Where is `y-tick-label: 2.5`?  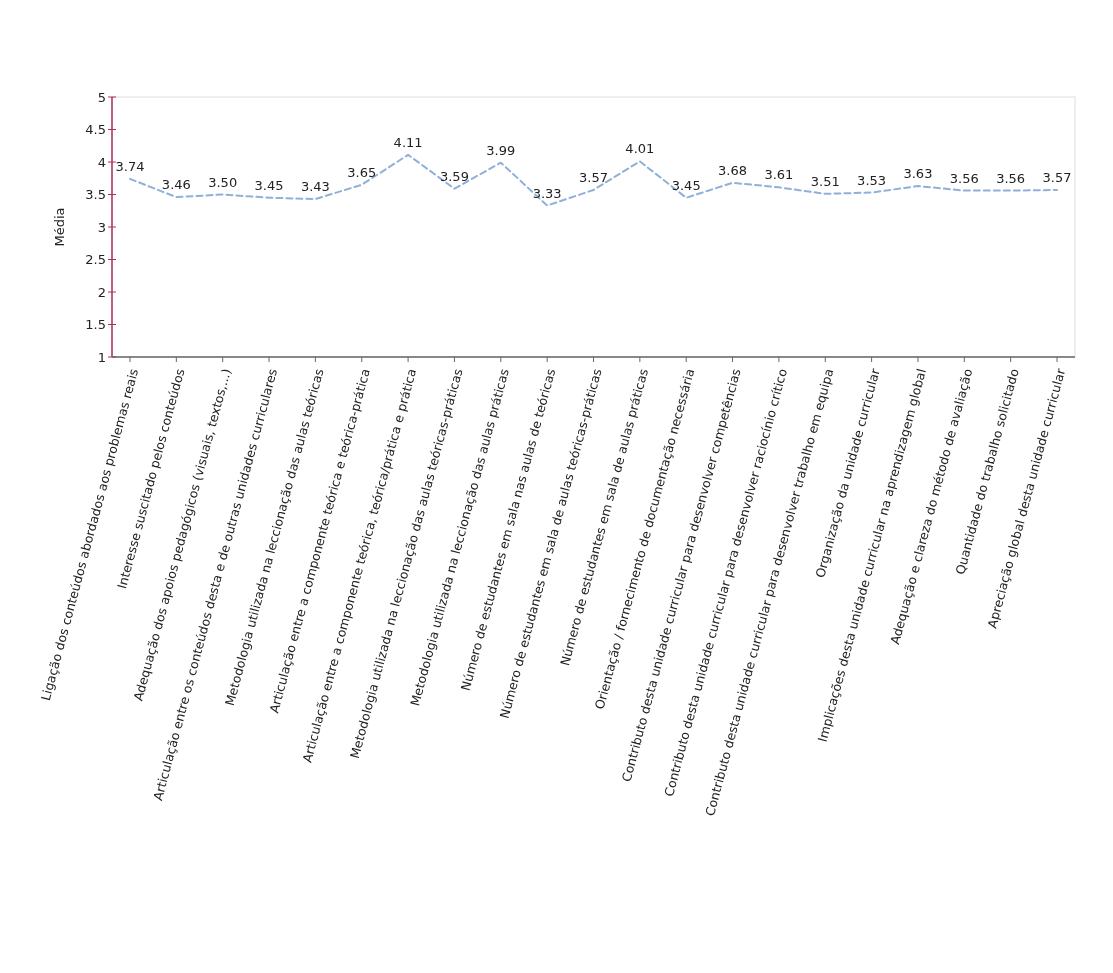
y-tick-label: 2.5 is located at coordinates (95, 260).